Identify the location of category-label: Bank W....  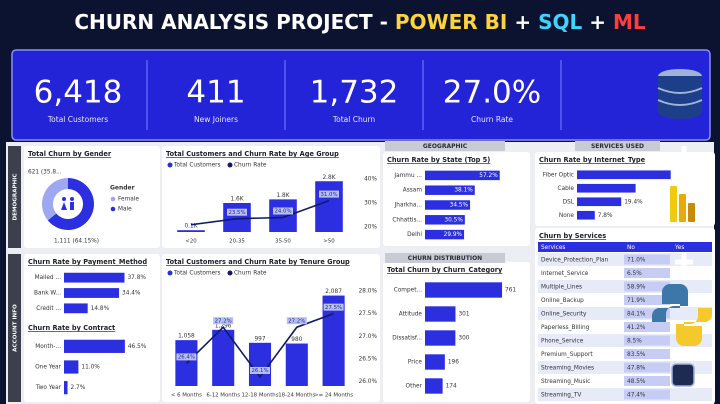
(47, 294).